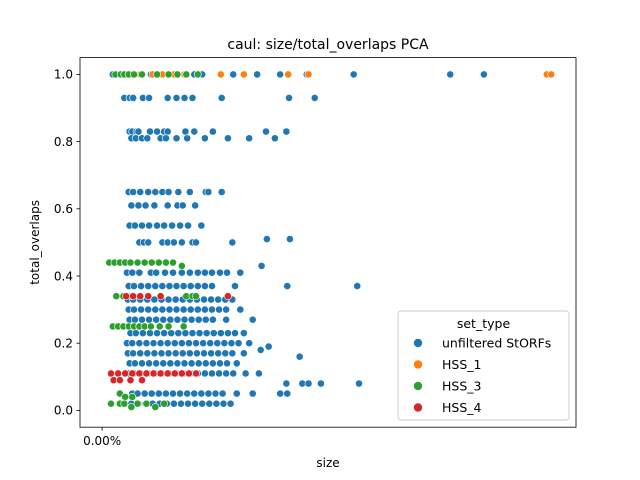 The image size is (640, 480). What do you see at coordinates (102, 437) in the screenshot?
I see `x-axis-ticks: 0.00%` at bounding box center [102, 437].